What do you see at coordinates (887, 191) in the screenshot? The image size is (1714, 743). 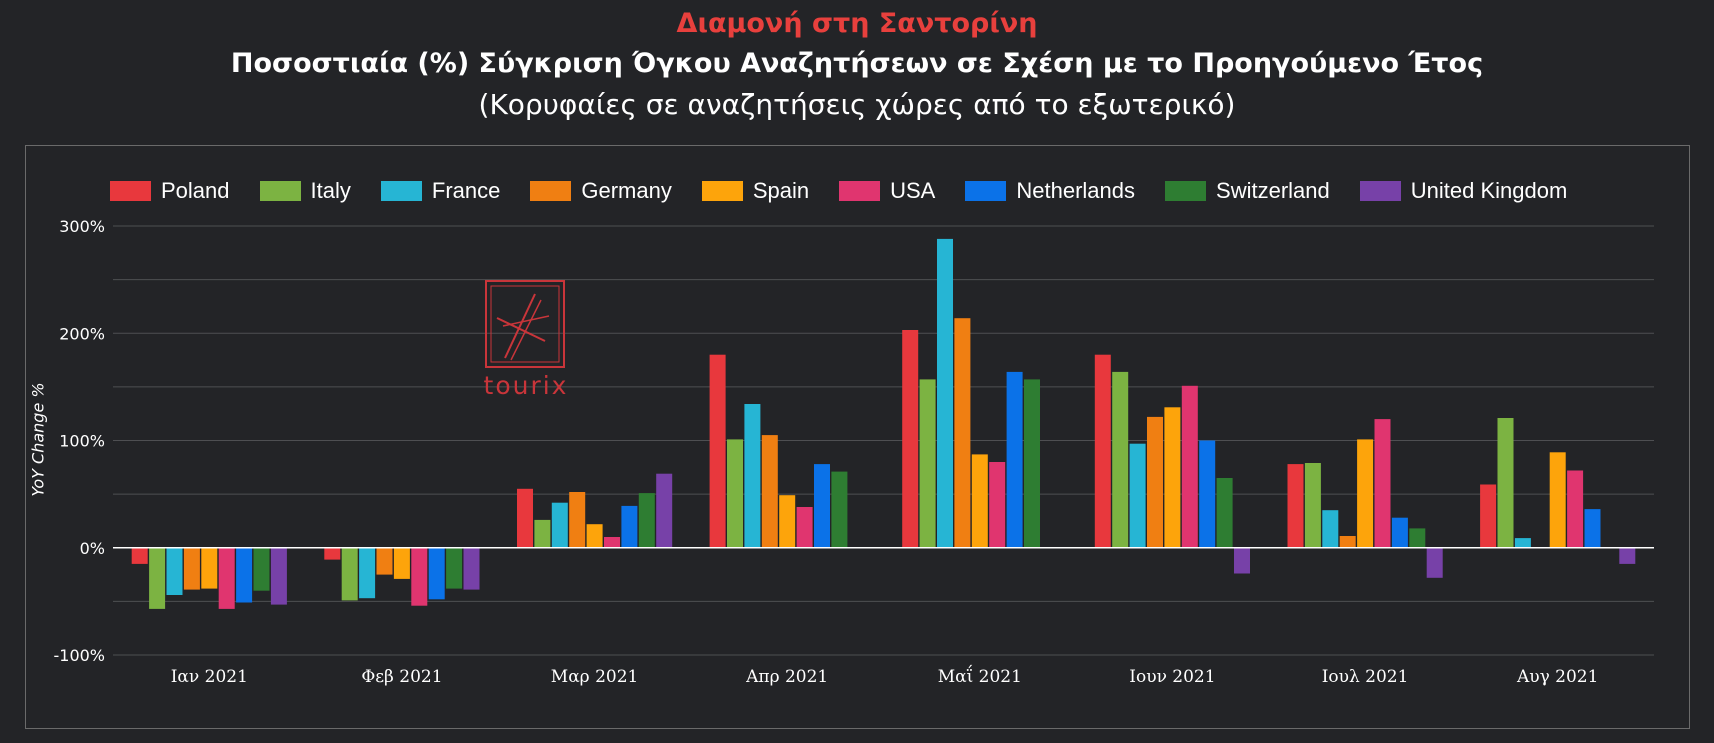 I see `legend-item-usa: USA` at bounding box center [887, 191].